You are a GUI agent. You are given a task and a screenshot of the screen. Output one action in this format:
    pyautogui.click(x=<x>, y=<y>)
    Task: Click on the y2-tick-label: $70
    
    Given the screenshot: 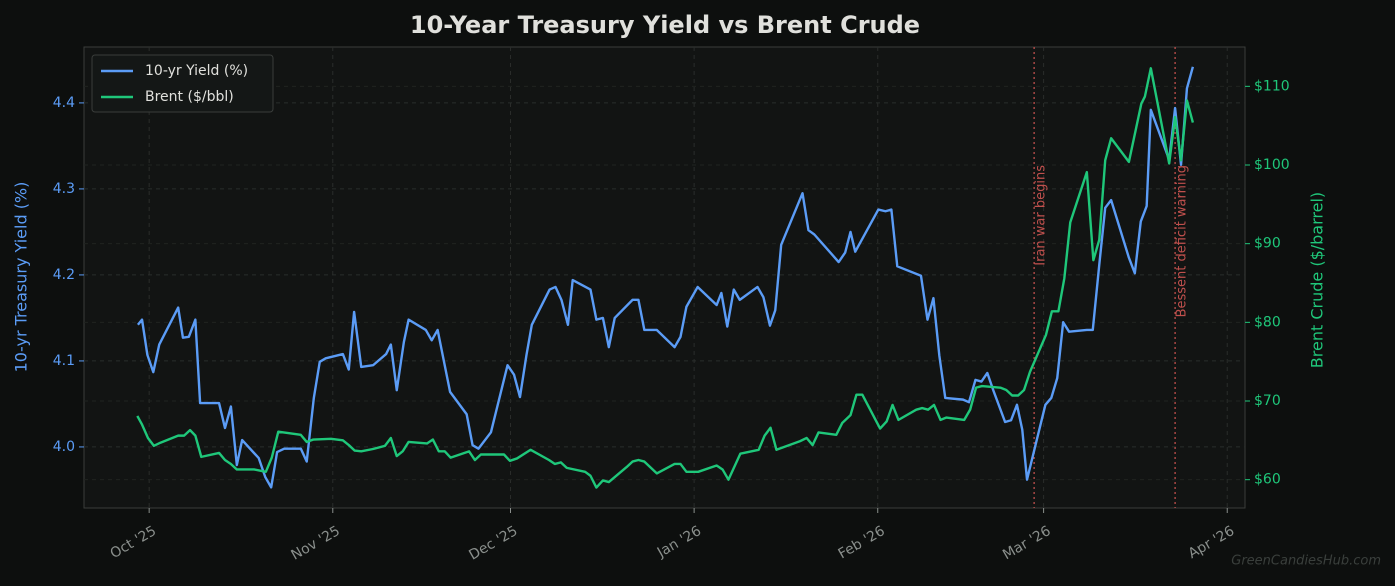 What is the action you would take?
    pyautogui.click(x=1267, y=401)
    